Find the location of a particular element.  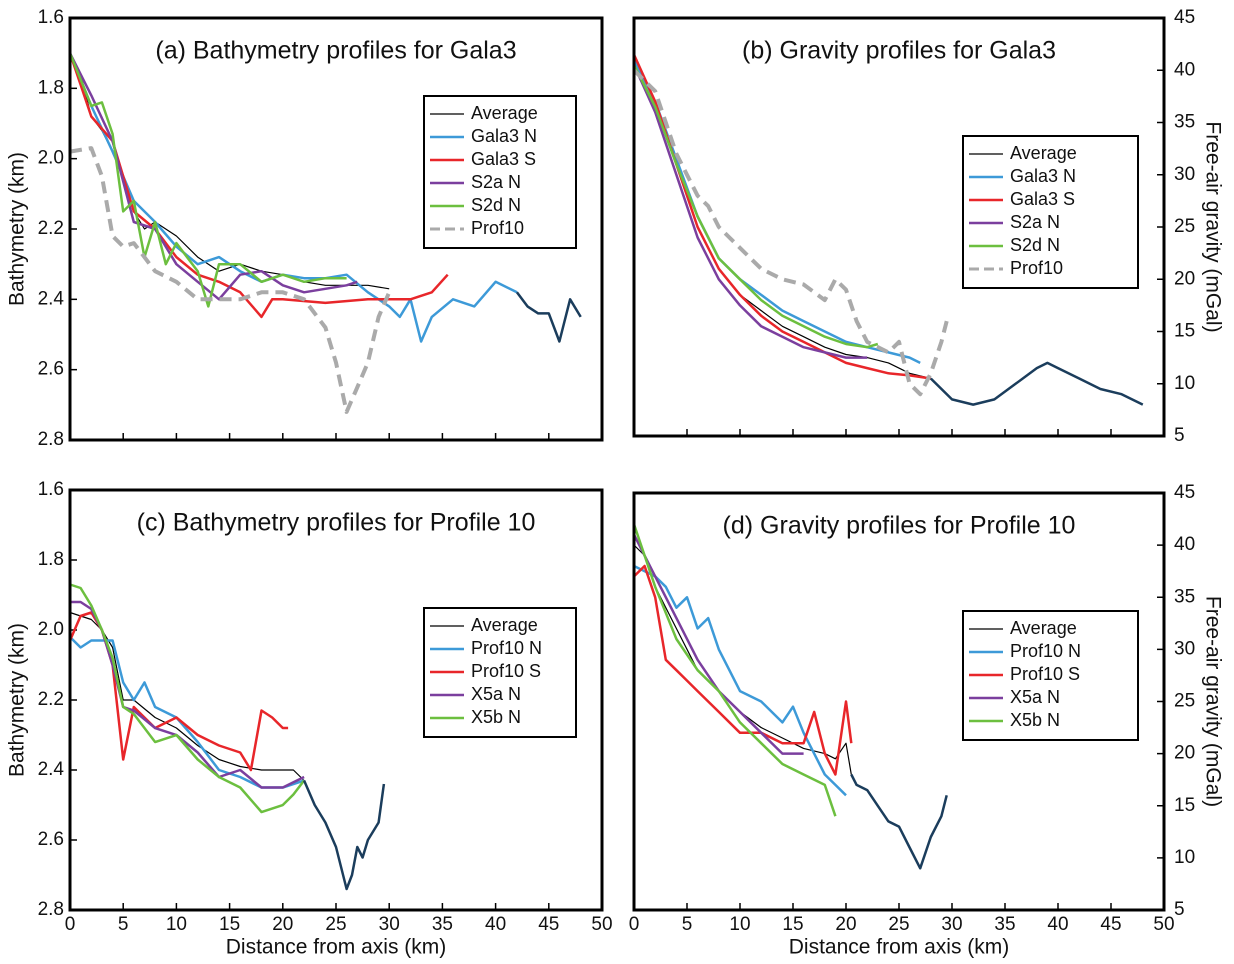

chart-title: (b) Gravity profiles for Gala3 is located at coordinates (899, 51).